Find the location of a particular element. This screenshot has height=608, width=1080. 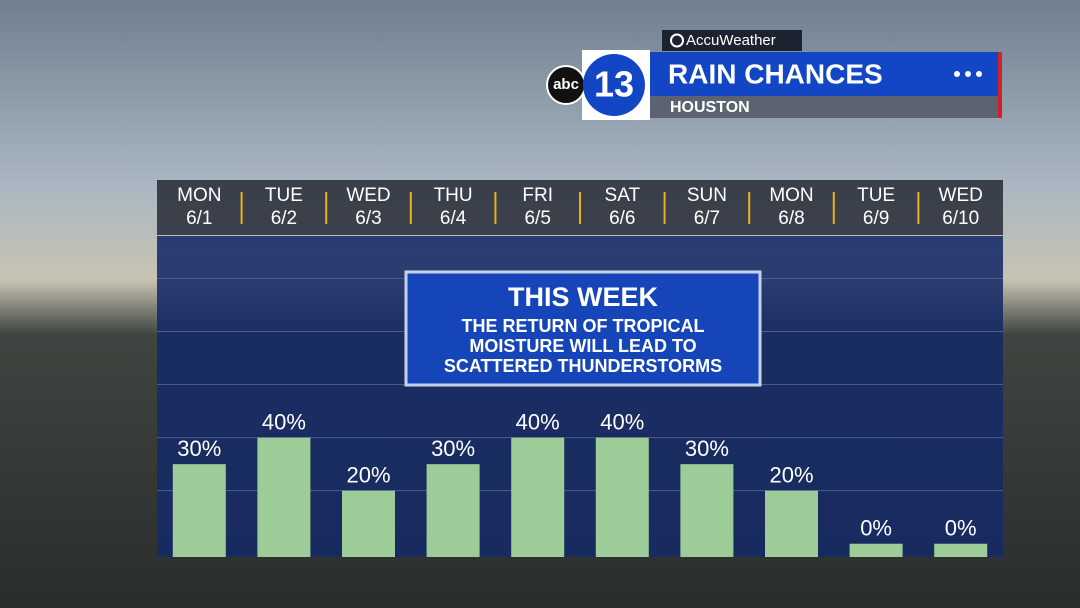

brand-badge is located at coordinates (732, 40).